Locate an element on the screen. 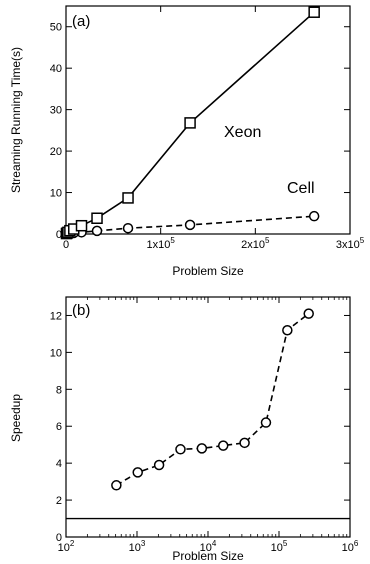 This screenshot has height=564, width=370. y-tick-label: 6 is located at coordinates (59, 427).